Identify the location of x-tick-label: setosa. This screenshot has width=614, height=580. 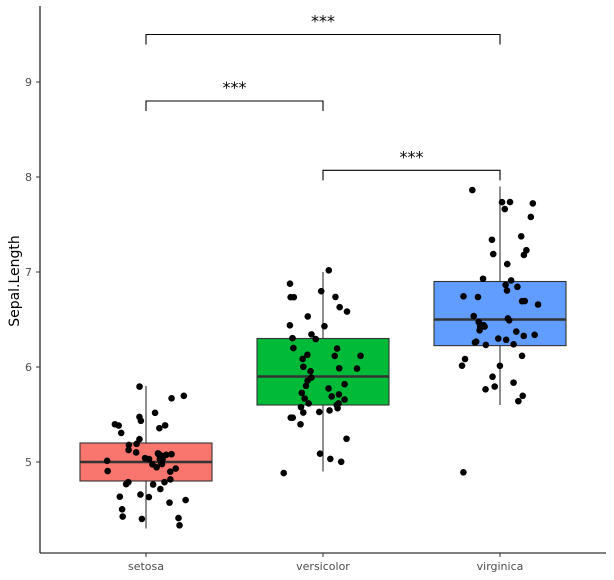
(146, 566).